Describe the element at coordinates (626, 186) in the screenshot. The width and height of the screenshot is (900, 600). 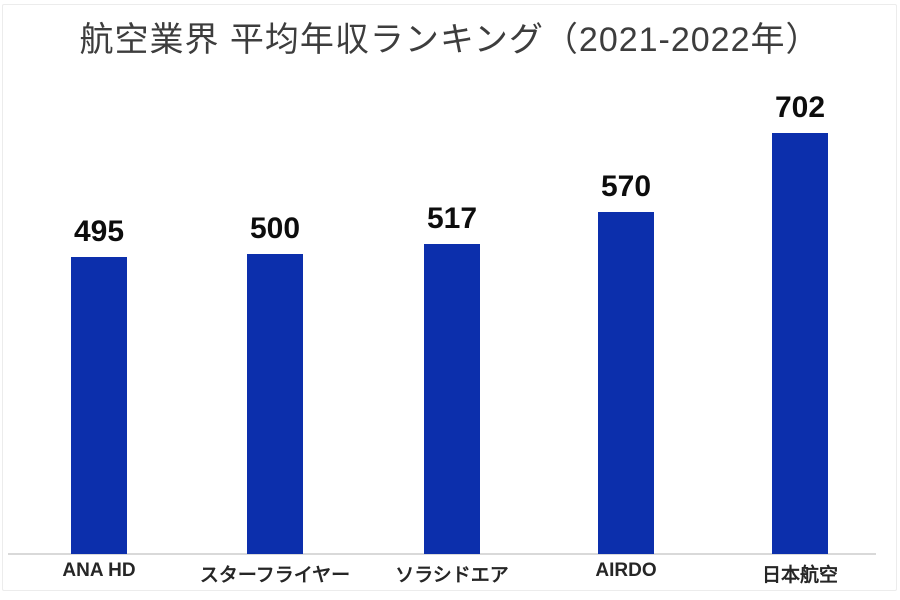
I see `bar-value-label: 570` at that location.